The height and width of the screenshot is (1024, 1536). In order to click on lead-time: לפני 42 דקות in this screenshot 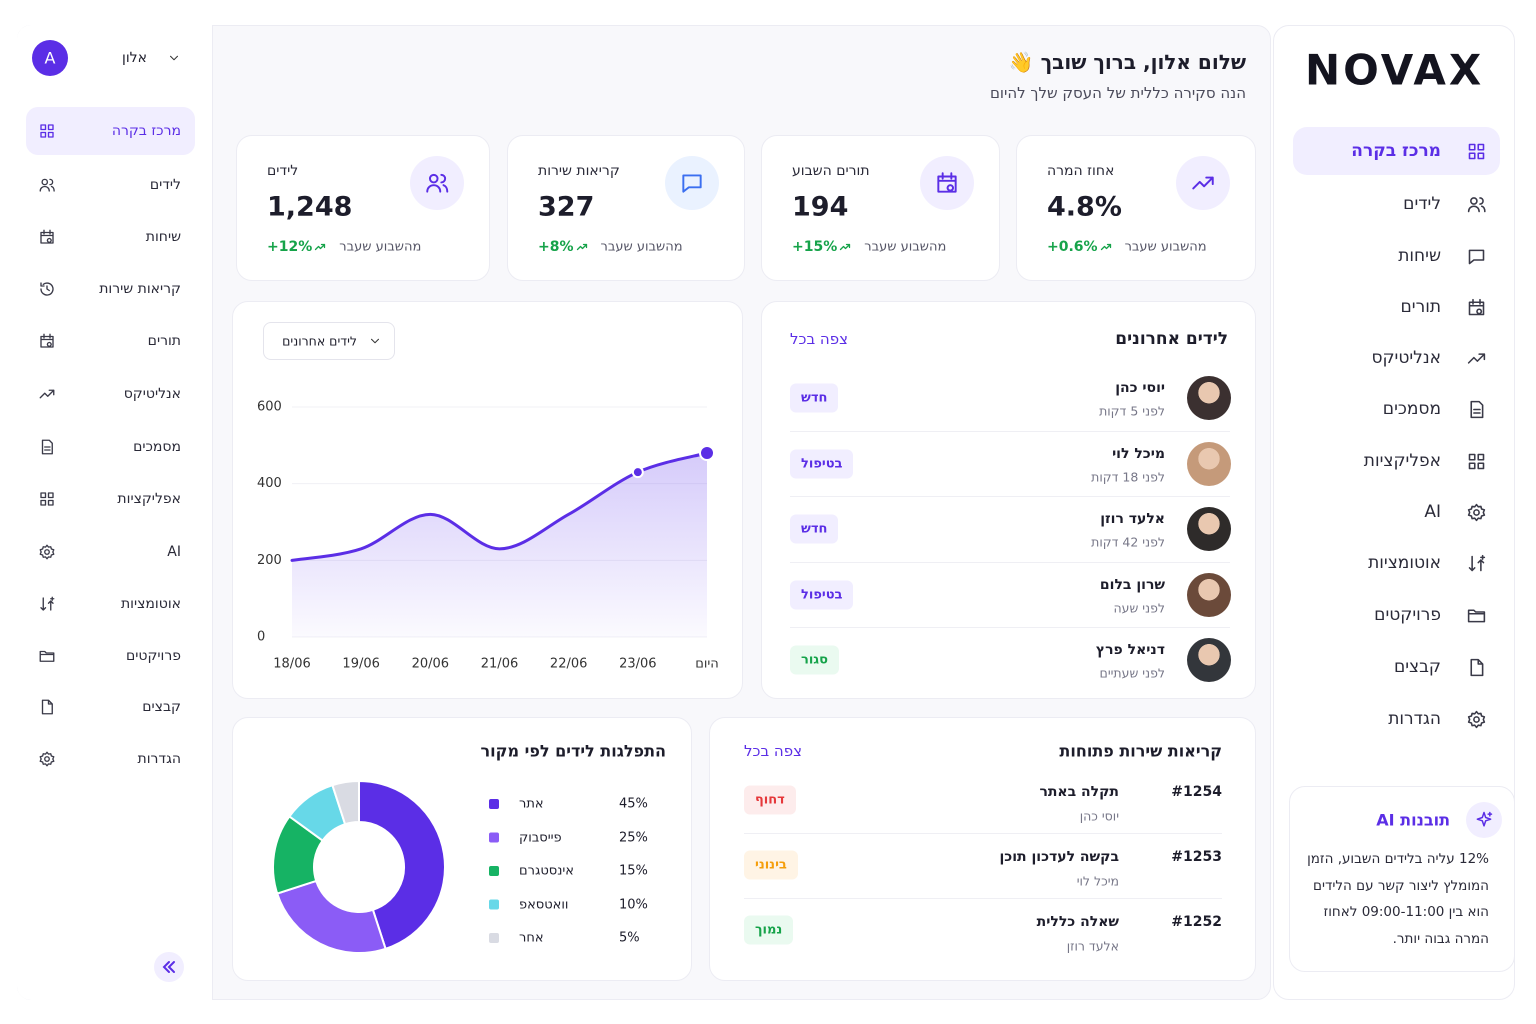, I will do `click(1128, 542)`.